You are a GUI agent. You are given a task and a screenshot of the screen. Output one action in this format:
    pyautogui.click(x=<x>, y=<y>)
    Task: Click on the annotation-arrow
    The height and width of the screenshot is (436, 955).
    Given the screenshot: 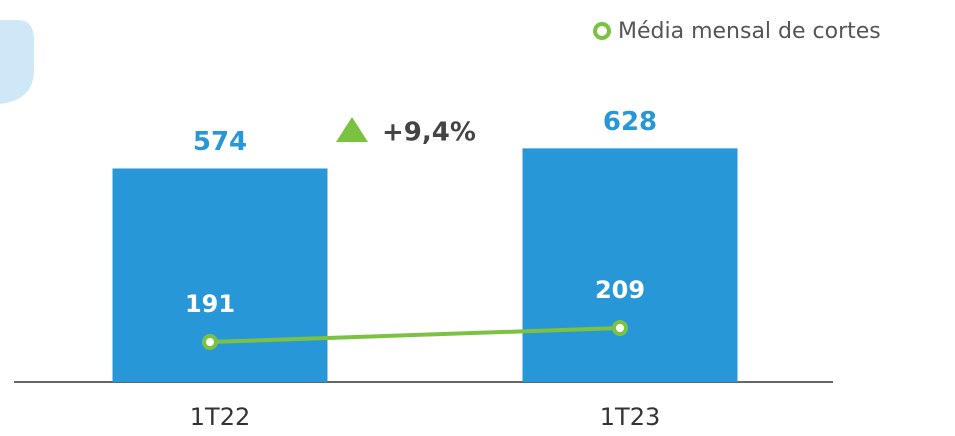 What is the action you would take?
    pyautogui.click(x=352, y=129)
    